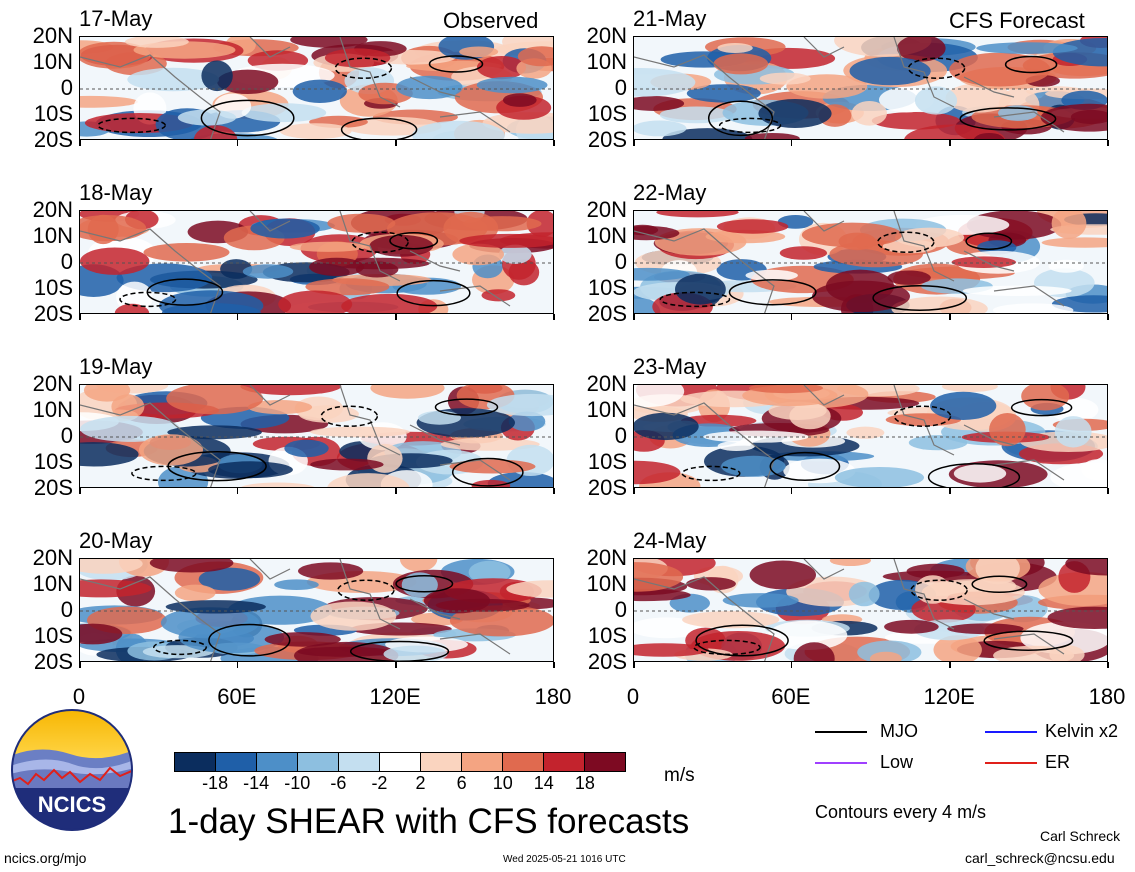  Describe the element at coordinates (395, 696) in the screenshot. I see `x-tick-label: 120E` at that location.